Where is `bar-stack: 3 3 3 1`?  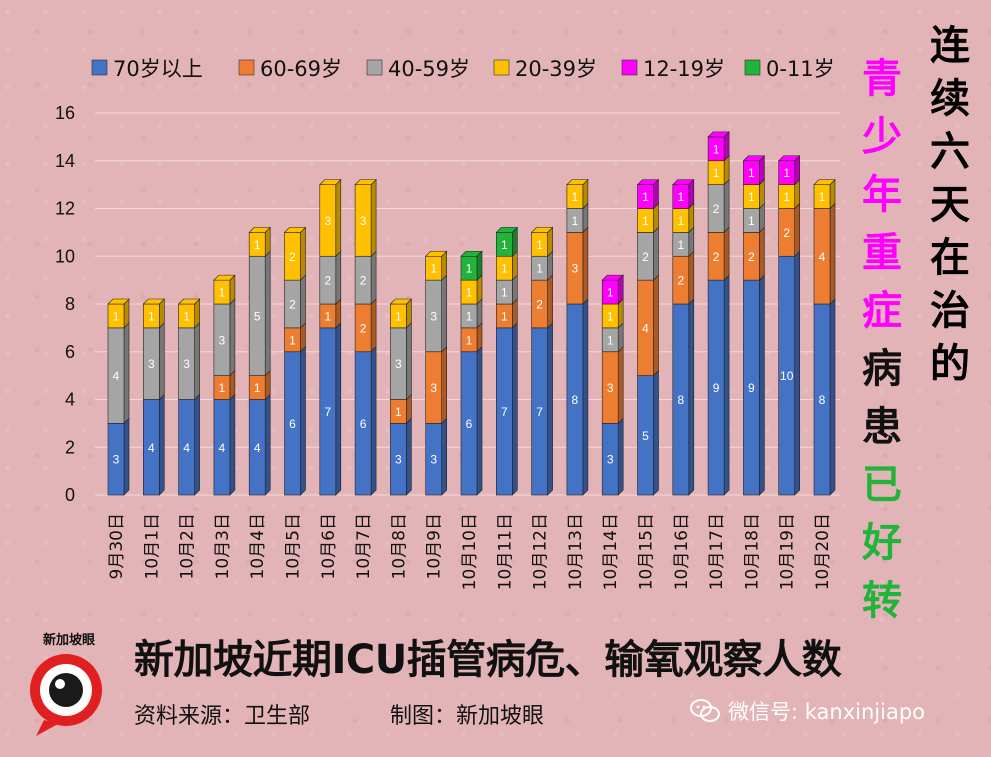
bar-stack: 3 3 3 1 is located at coordinates (436, 373).